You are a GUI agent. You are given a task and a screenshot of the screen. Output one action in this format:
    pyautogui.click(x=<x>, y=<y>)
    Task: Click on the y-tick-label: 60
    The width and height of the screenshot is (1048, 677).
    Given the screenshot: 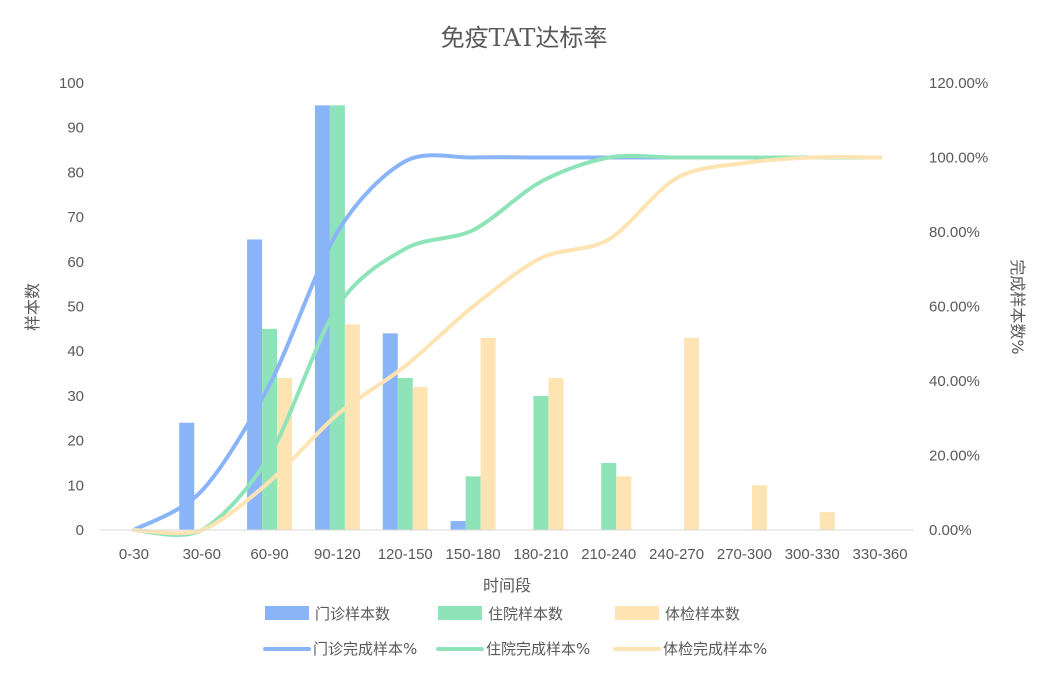 What is the action you would take?
    pyautogui.click(x=75, y=262)
    